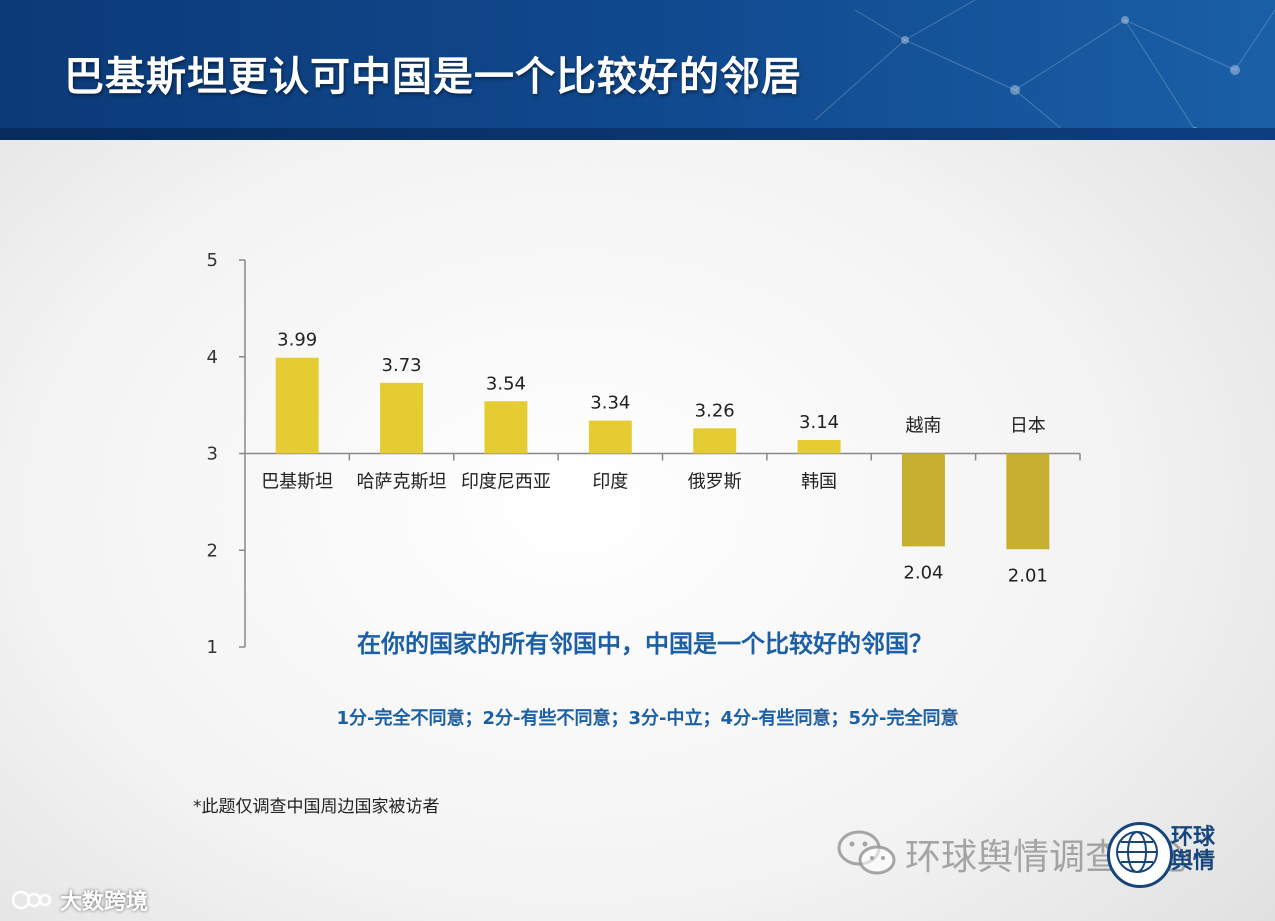 Image resolution: width=1275 pixels, height=921 pixels. Describe the element at coordinates (402, 365) in the screenshot. I see `data-label: 3.73` at that location.